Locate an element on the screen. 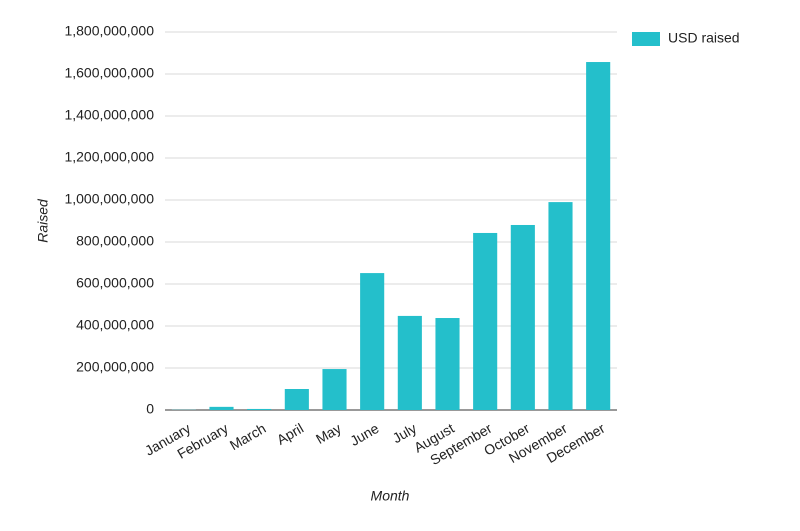  y-tick-label: 1,000,000,000 is located at coordinates (109, 199).